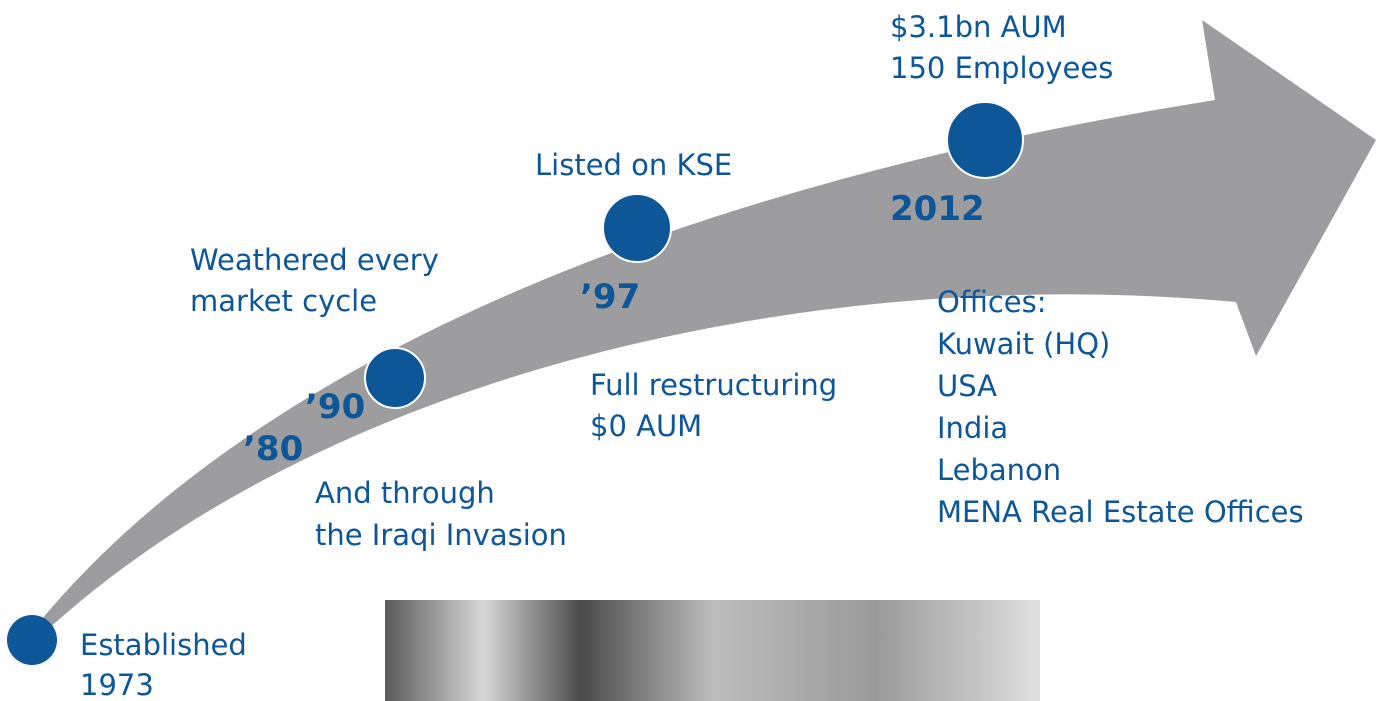 Image resolution: width=1384 pixels, height=701 pixels. What do you see at coordinates (999, 470) in the screenshot?
I see `event-text: Lebanon` at bounding box center [999, 470].